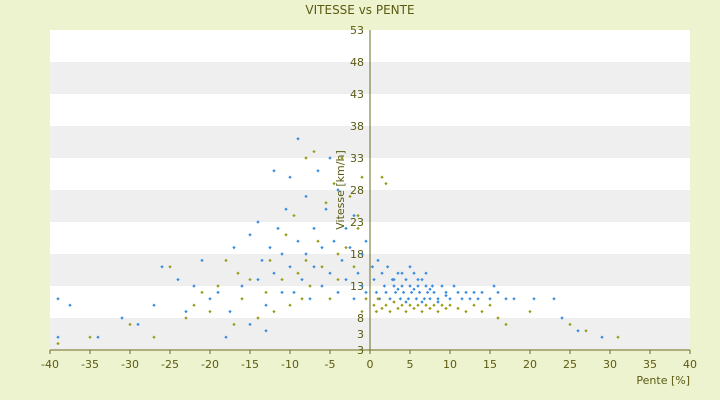 The height and width of the screenshot is (400, 720). Describe the element at coordinates (357, 62) in the screenshot. I see `y-tick-label: 48` at that location.